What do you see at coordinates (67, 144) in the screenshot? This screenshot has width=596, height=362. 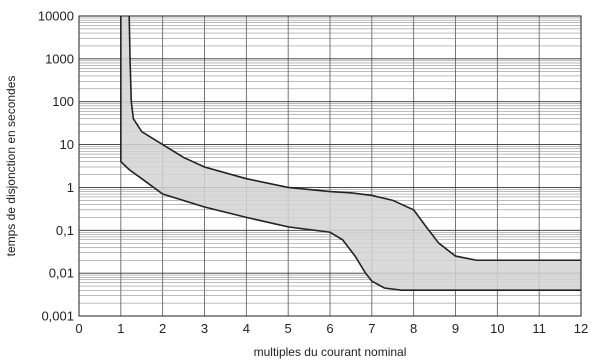 I see `y-tick-label: 10` at bounding box center [67, 144].